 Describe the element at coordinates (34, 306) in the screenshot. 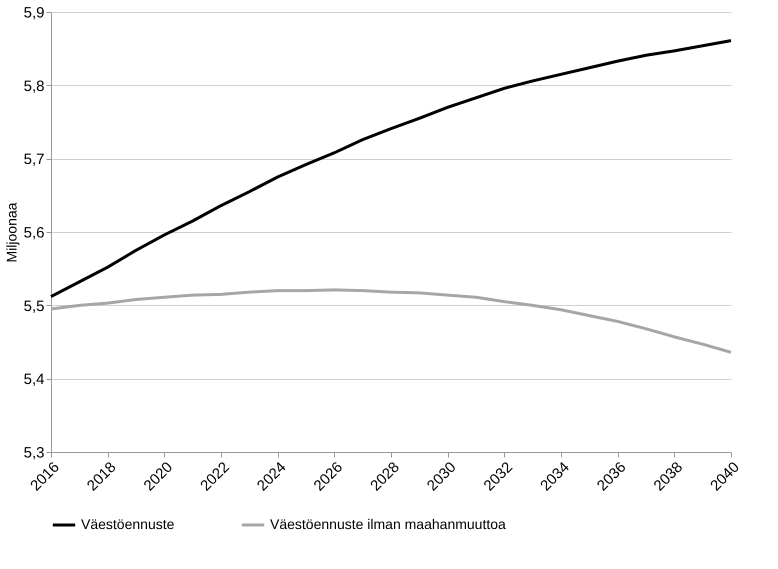

I see `y-tick-label: 5,5` at that location.